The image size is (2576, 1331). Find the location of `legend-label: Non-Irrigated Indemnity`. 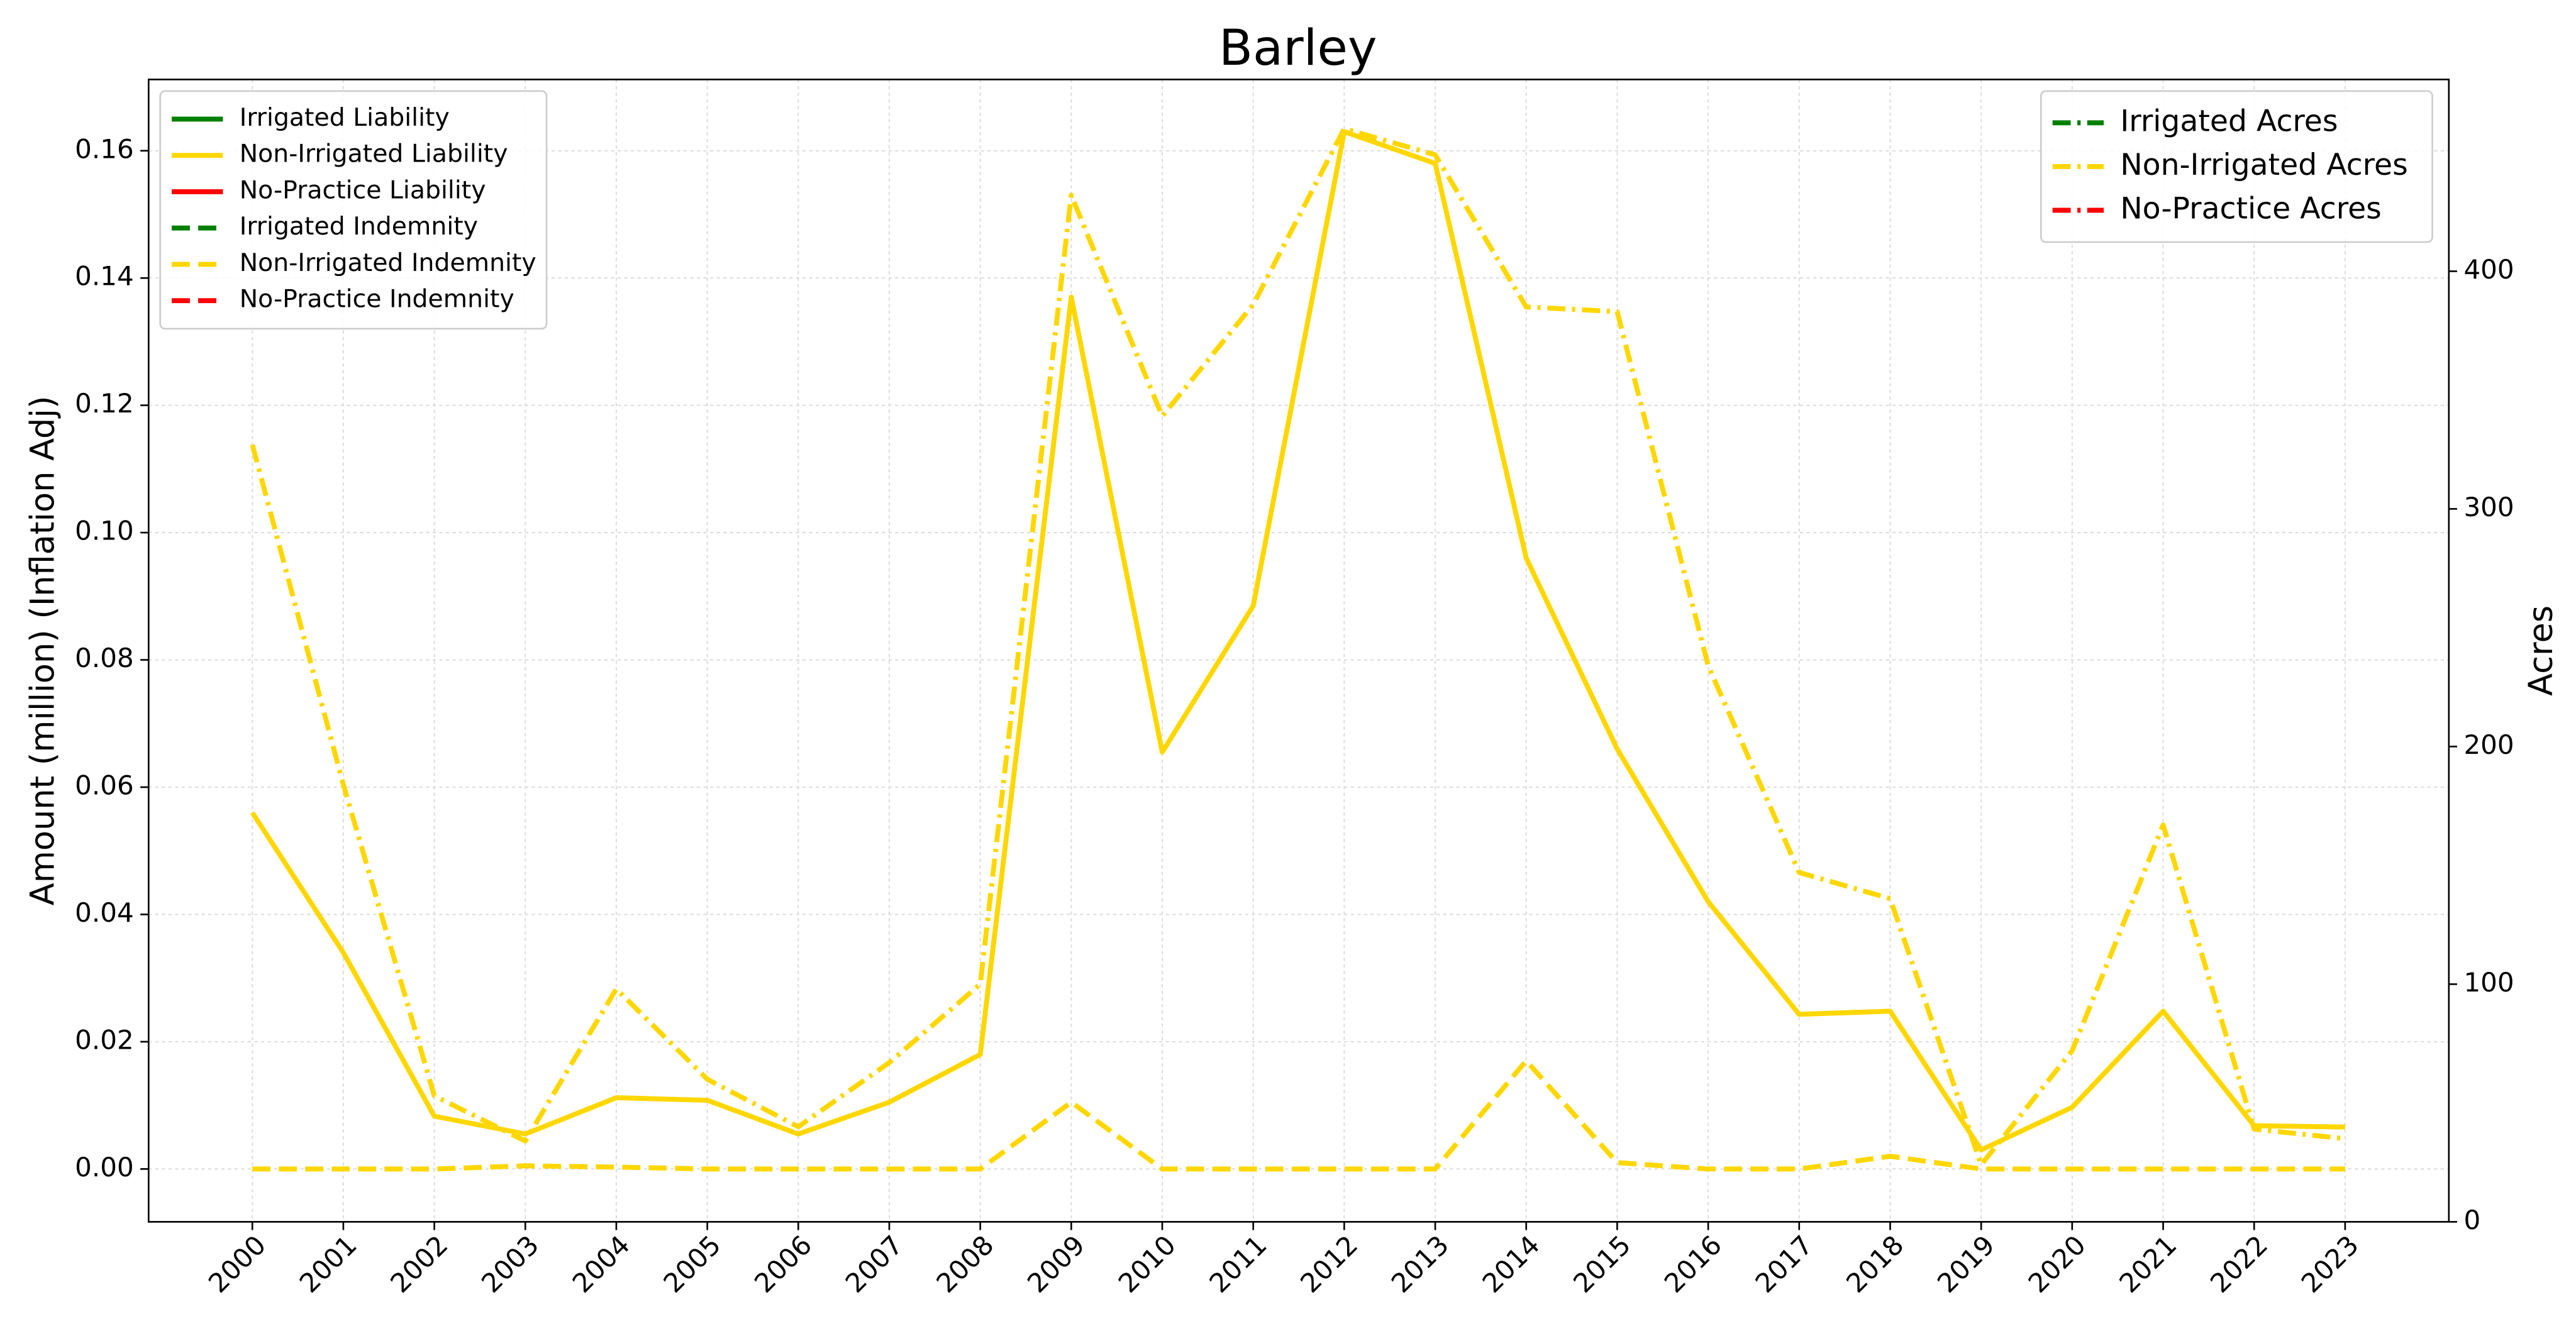

legend-label: Non-Irrigated Indemnity is located at coordinates (388, 262).